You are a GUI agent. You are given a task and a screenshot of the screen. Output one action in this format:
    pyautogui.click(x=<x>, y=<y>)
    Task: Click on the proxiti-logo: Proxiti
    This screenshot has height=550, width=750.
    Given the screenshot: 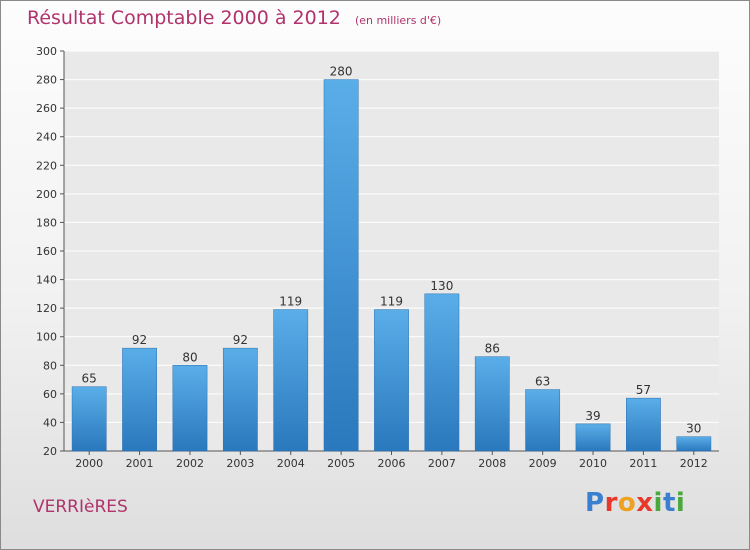 What is the action you would take?
    pyautogui.click(x=635, y=503)
    